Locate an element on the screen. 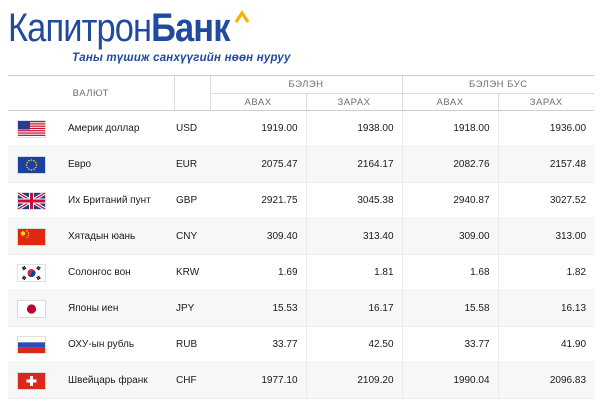 The height and width of the screenshot is (418, 602). cash-sell-rate: 3045.38 is located at coordinates (354, 200).